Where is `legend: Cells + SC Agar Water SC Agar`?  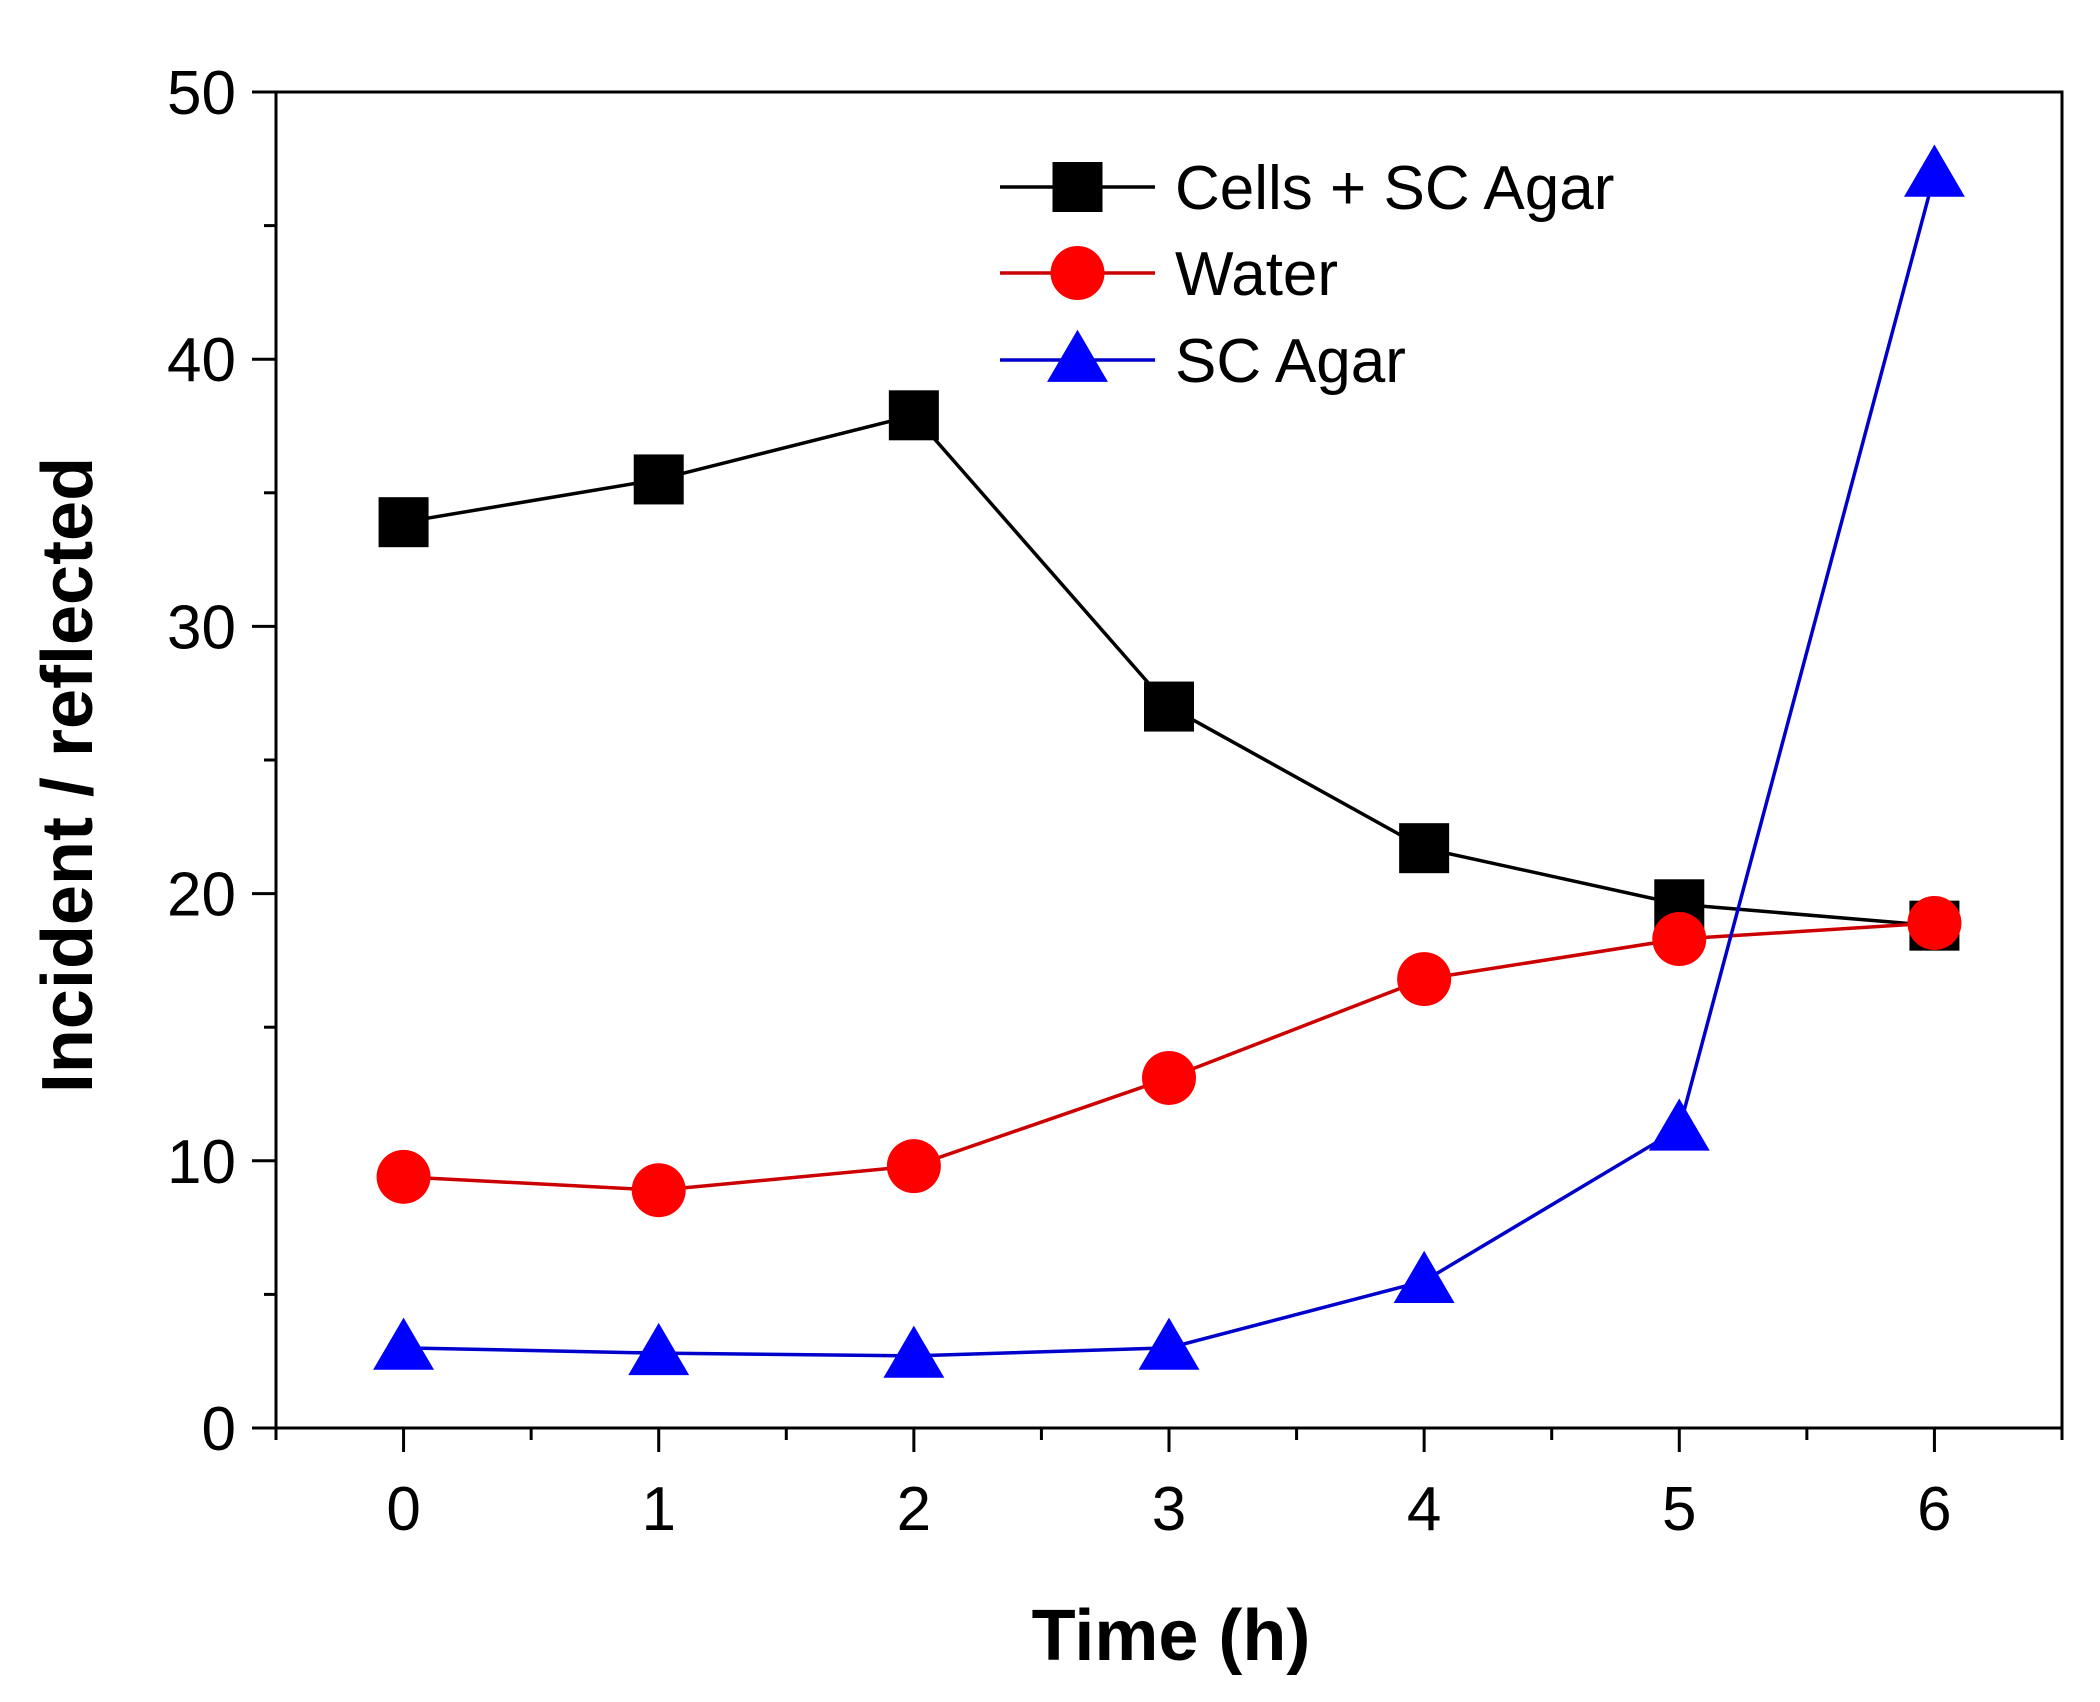 legend: Cells + SC Agar Water SC Agar is located at coordinates (1307, 275).